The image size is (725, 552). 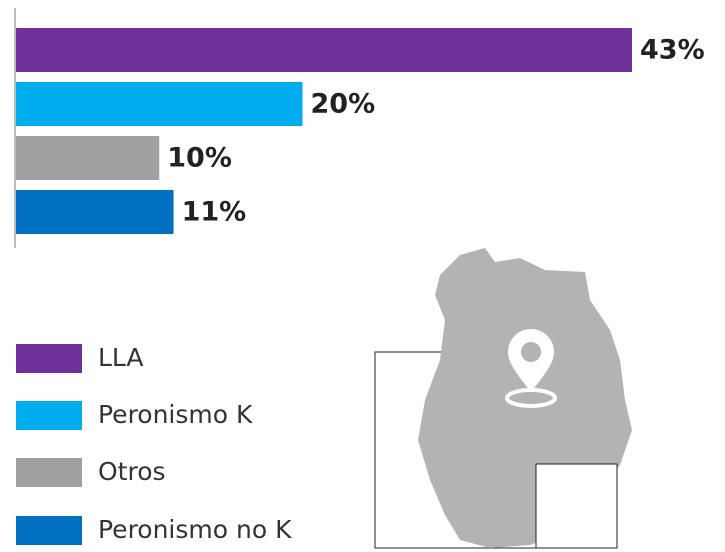 I want to click on location-pin, so click(x=531, y=360).